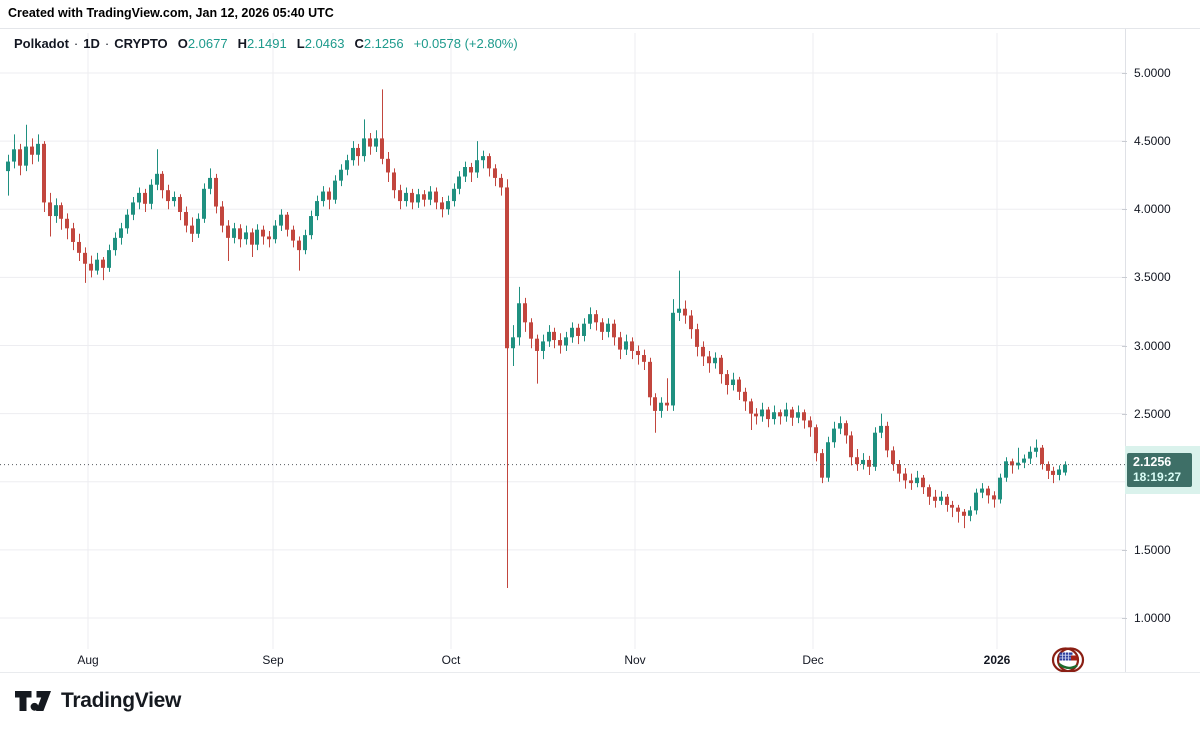 Image resolution: width=1200 pixels, height=732 pixels. Describe the element at coordinates (635, 660) in the screenshot. I see `time-tick-label: Nov` at that location.